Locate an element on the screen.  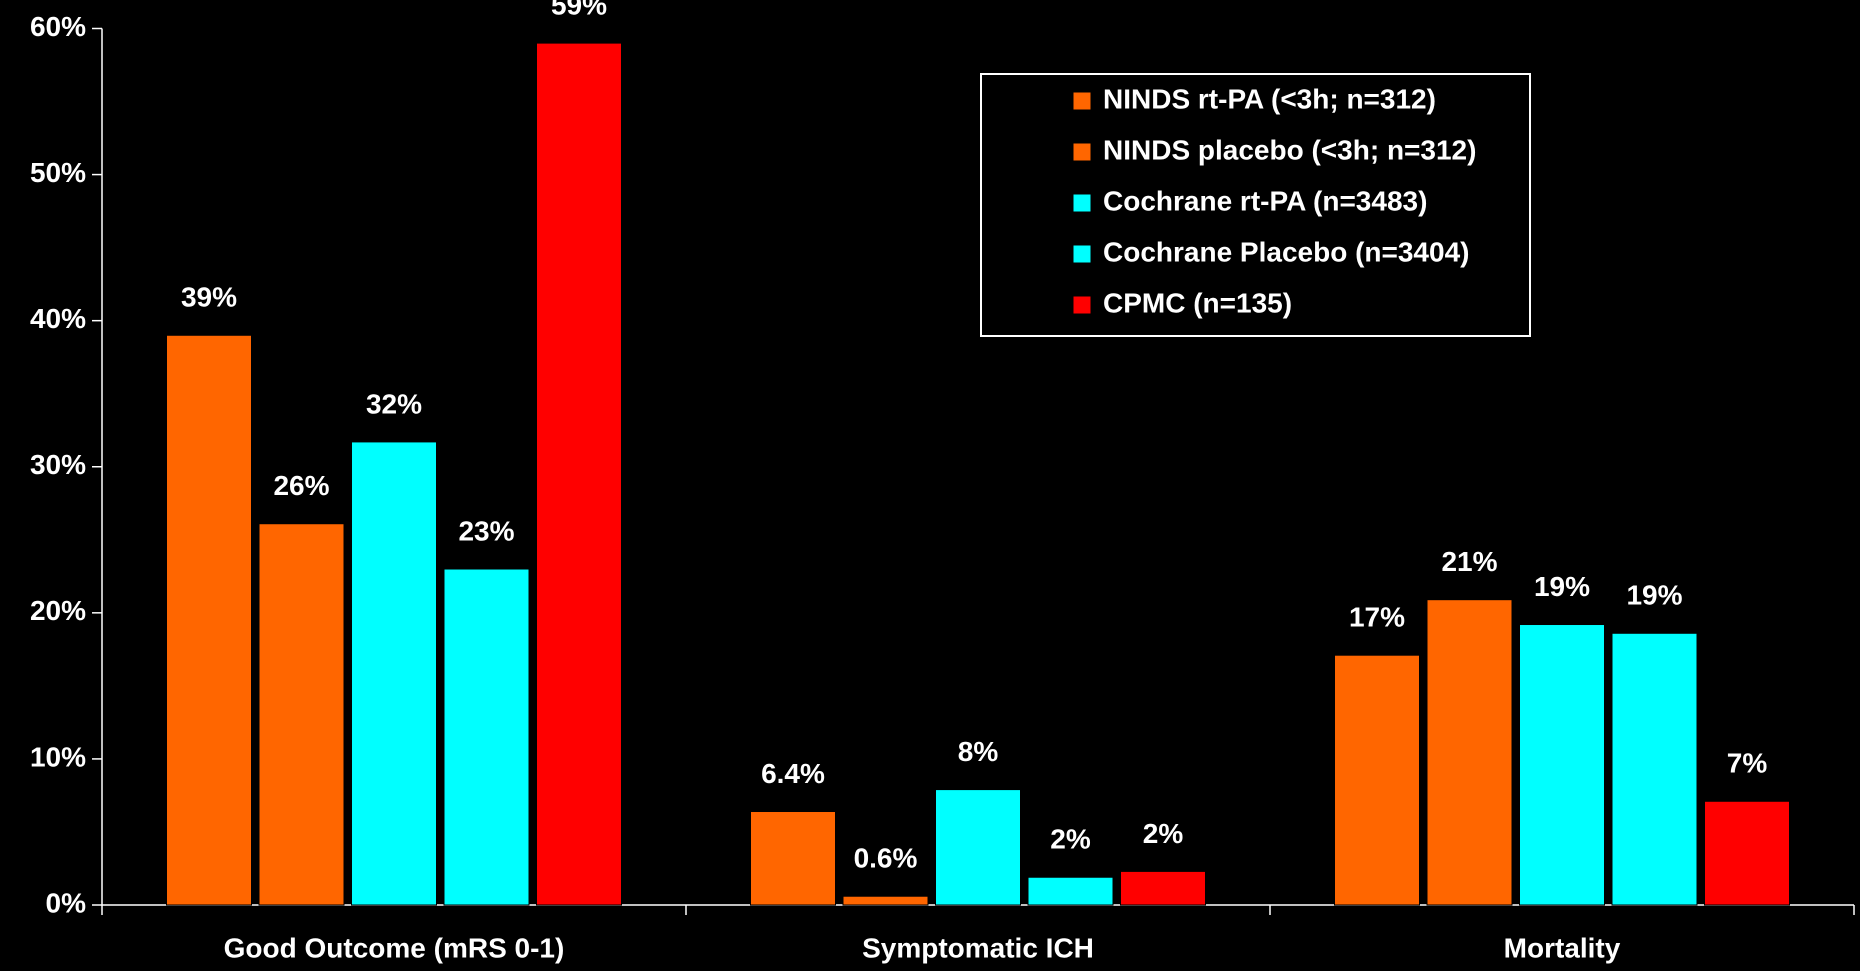
y-tick-label: 0% is located at coordinates (66, 902).